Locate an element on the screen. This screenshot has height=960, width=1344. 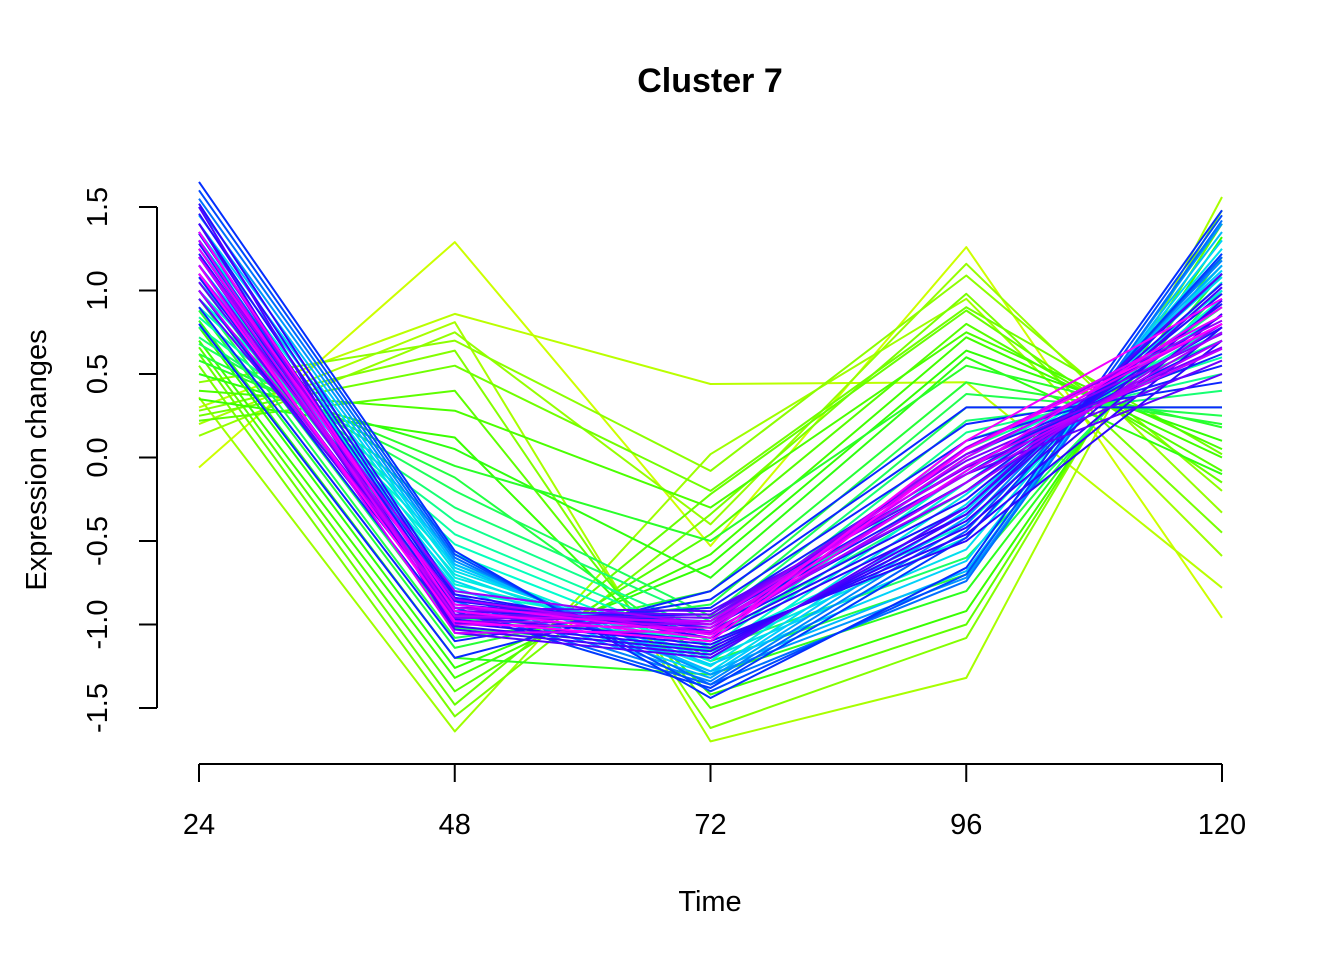
x-tick-label-2: 72 is located at coordinates (710, 825).